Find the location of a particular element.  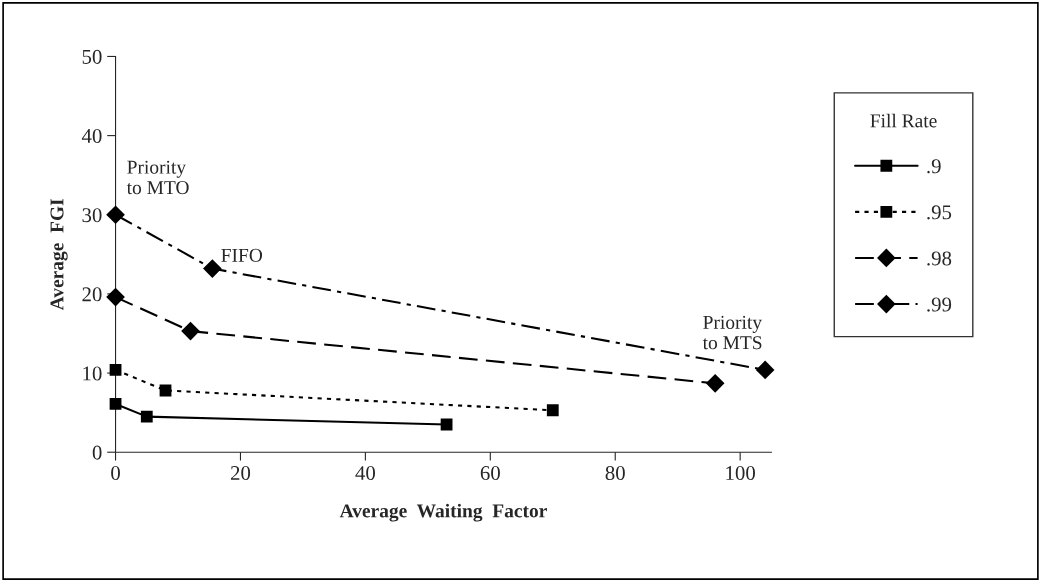

y-tick-label: 30 is located at coordinates (92, 215).